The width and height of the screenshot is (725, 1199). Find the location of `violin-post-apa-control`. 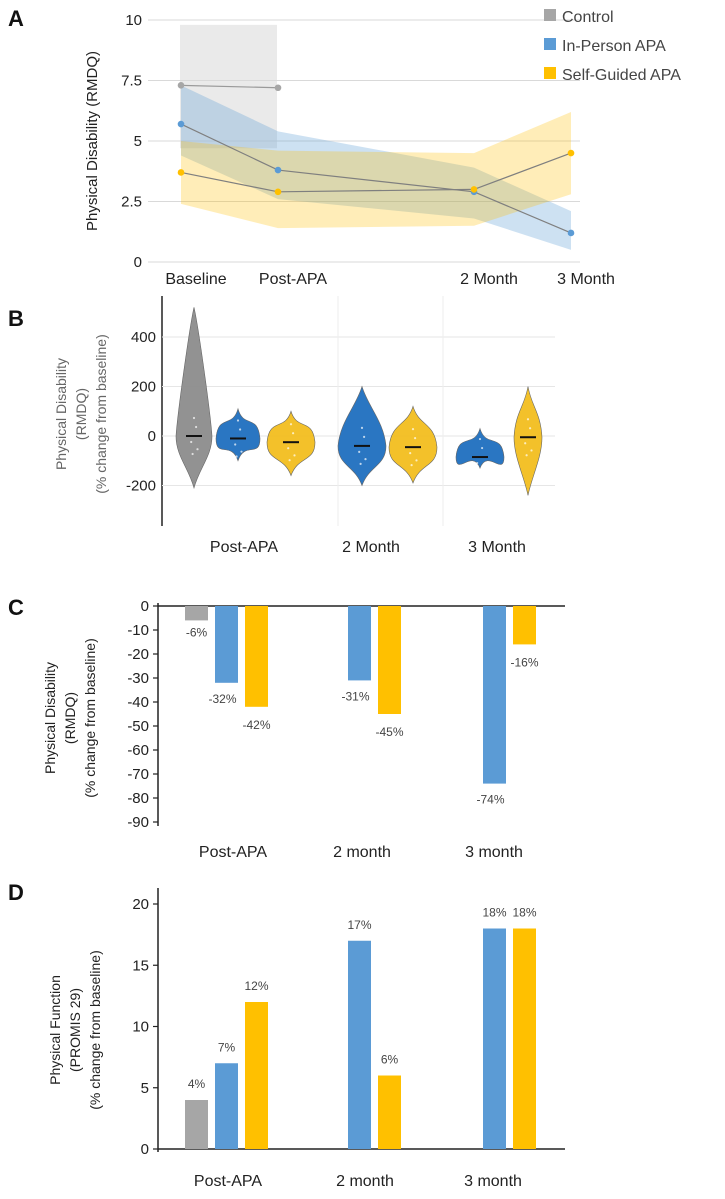

violin-post-apa-control is located at coordinates (194, 398).